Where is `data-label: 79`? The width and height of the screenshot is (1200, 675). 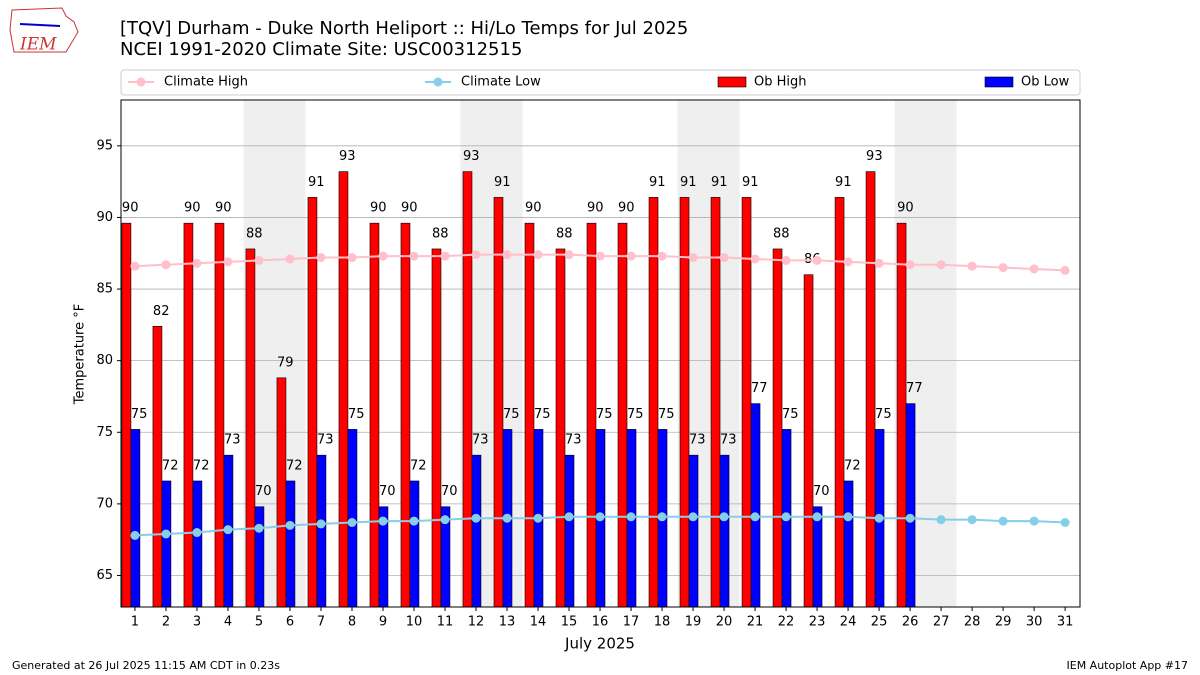 data-label: 79 is located at coordinates (285, 362).